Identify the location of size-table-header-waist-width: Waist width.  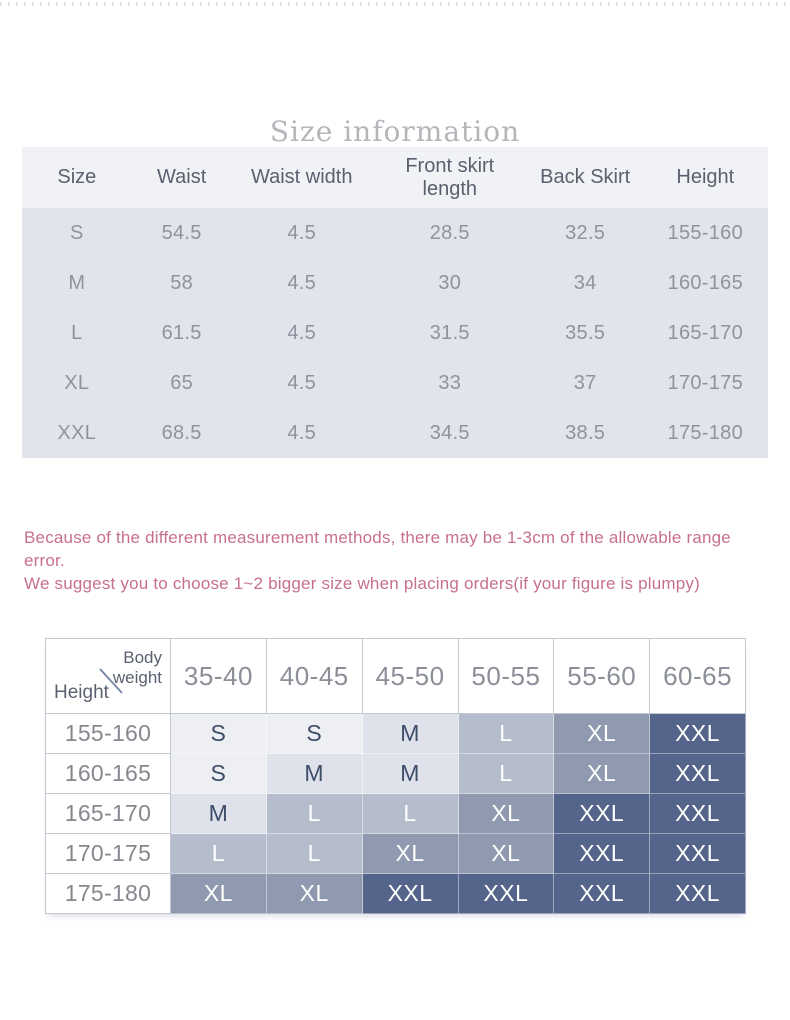
(301, 177).